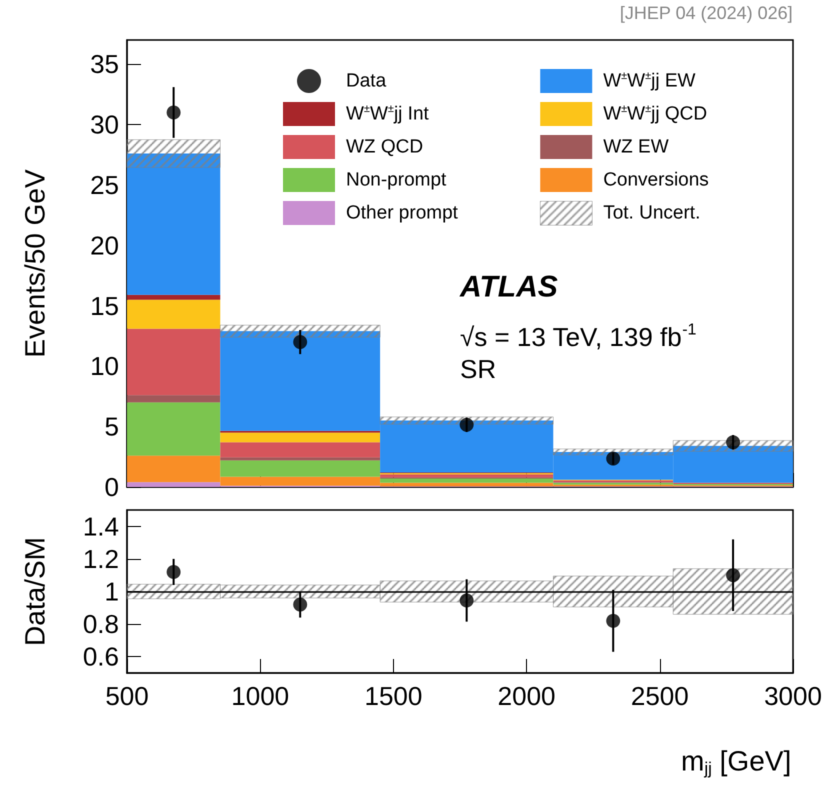 Image resolution: width=831 pixels, height=786 pixels. I want to click on x-tick-label: 500, so click(127, 696).